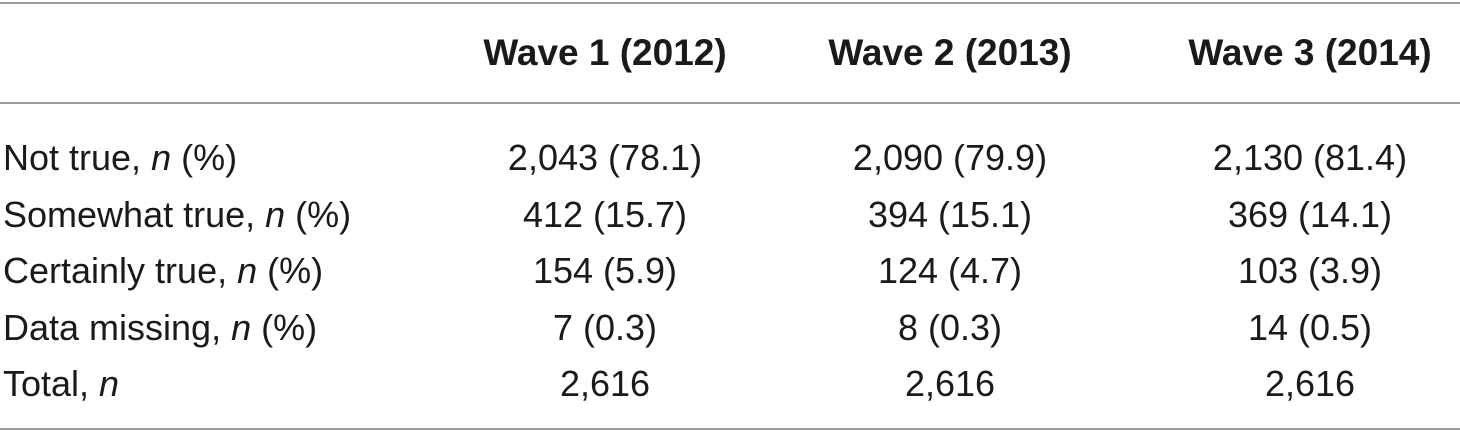  I want to click on table-cell: 154 (5.9), so click(605, 270).